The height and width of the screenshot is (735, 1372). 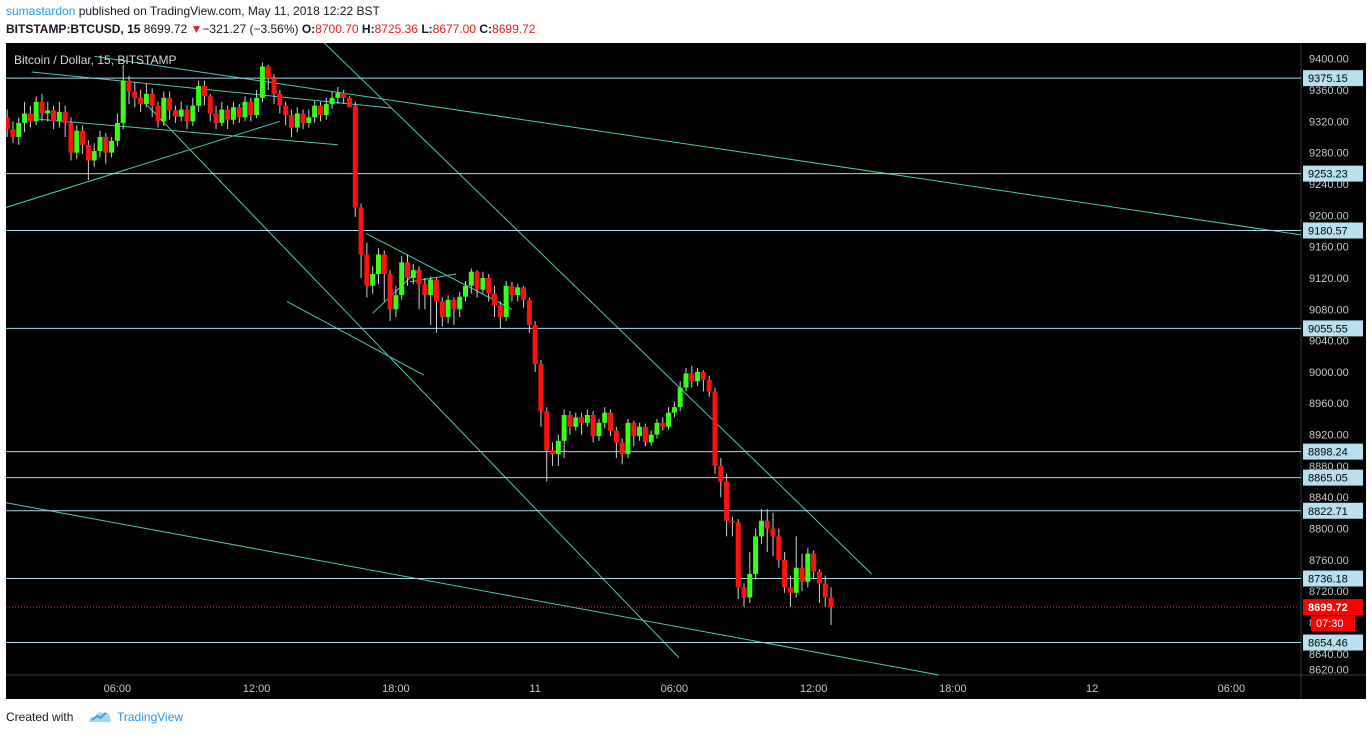 What do you see at coordinates (1328, 580) in the screenshot?
I see `price-level-tag-label: 8736.18` at bounding box center [1328, 580].